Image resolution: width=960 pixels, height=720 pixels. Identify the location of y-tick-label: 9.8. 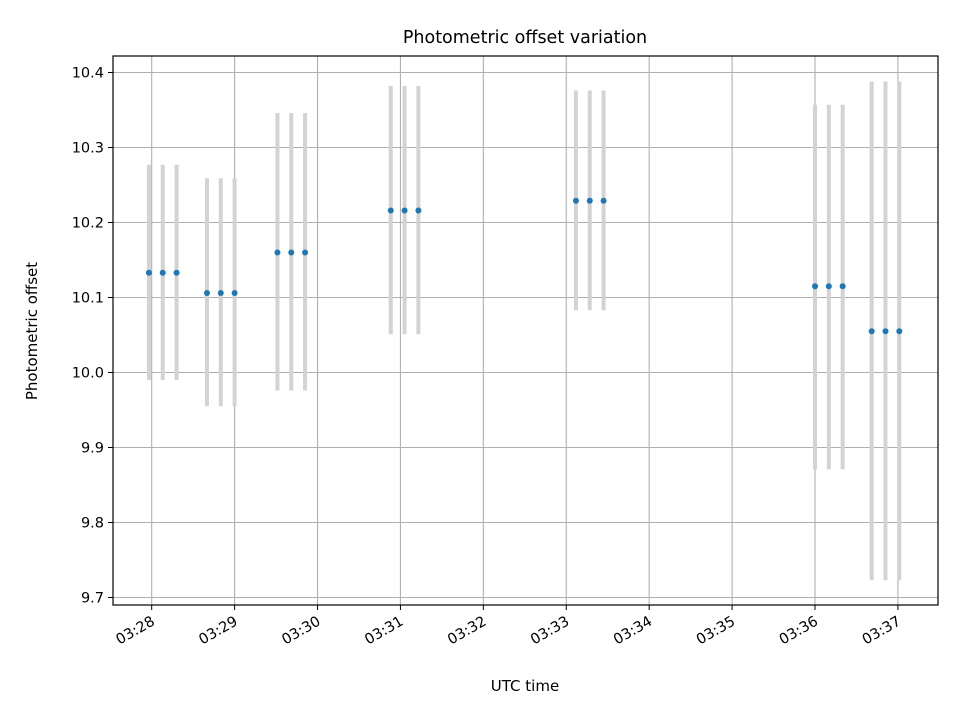
(92, 524).